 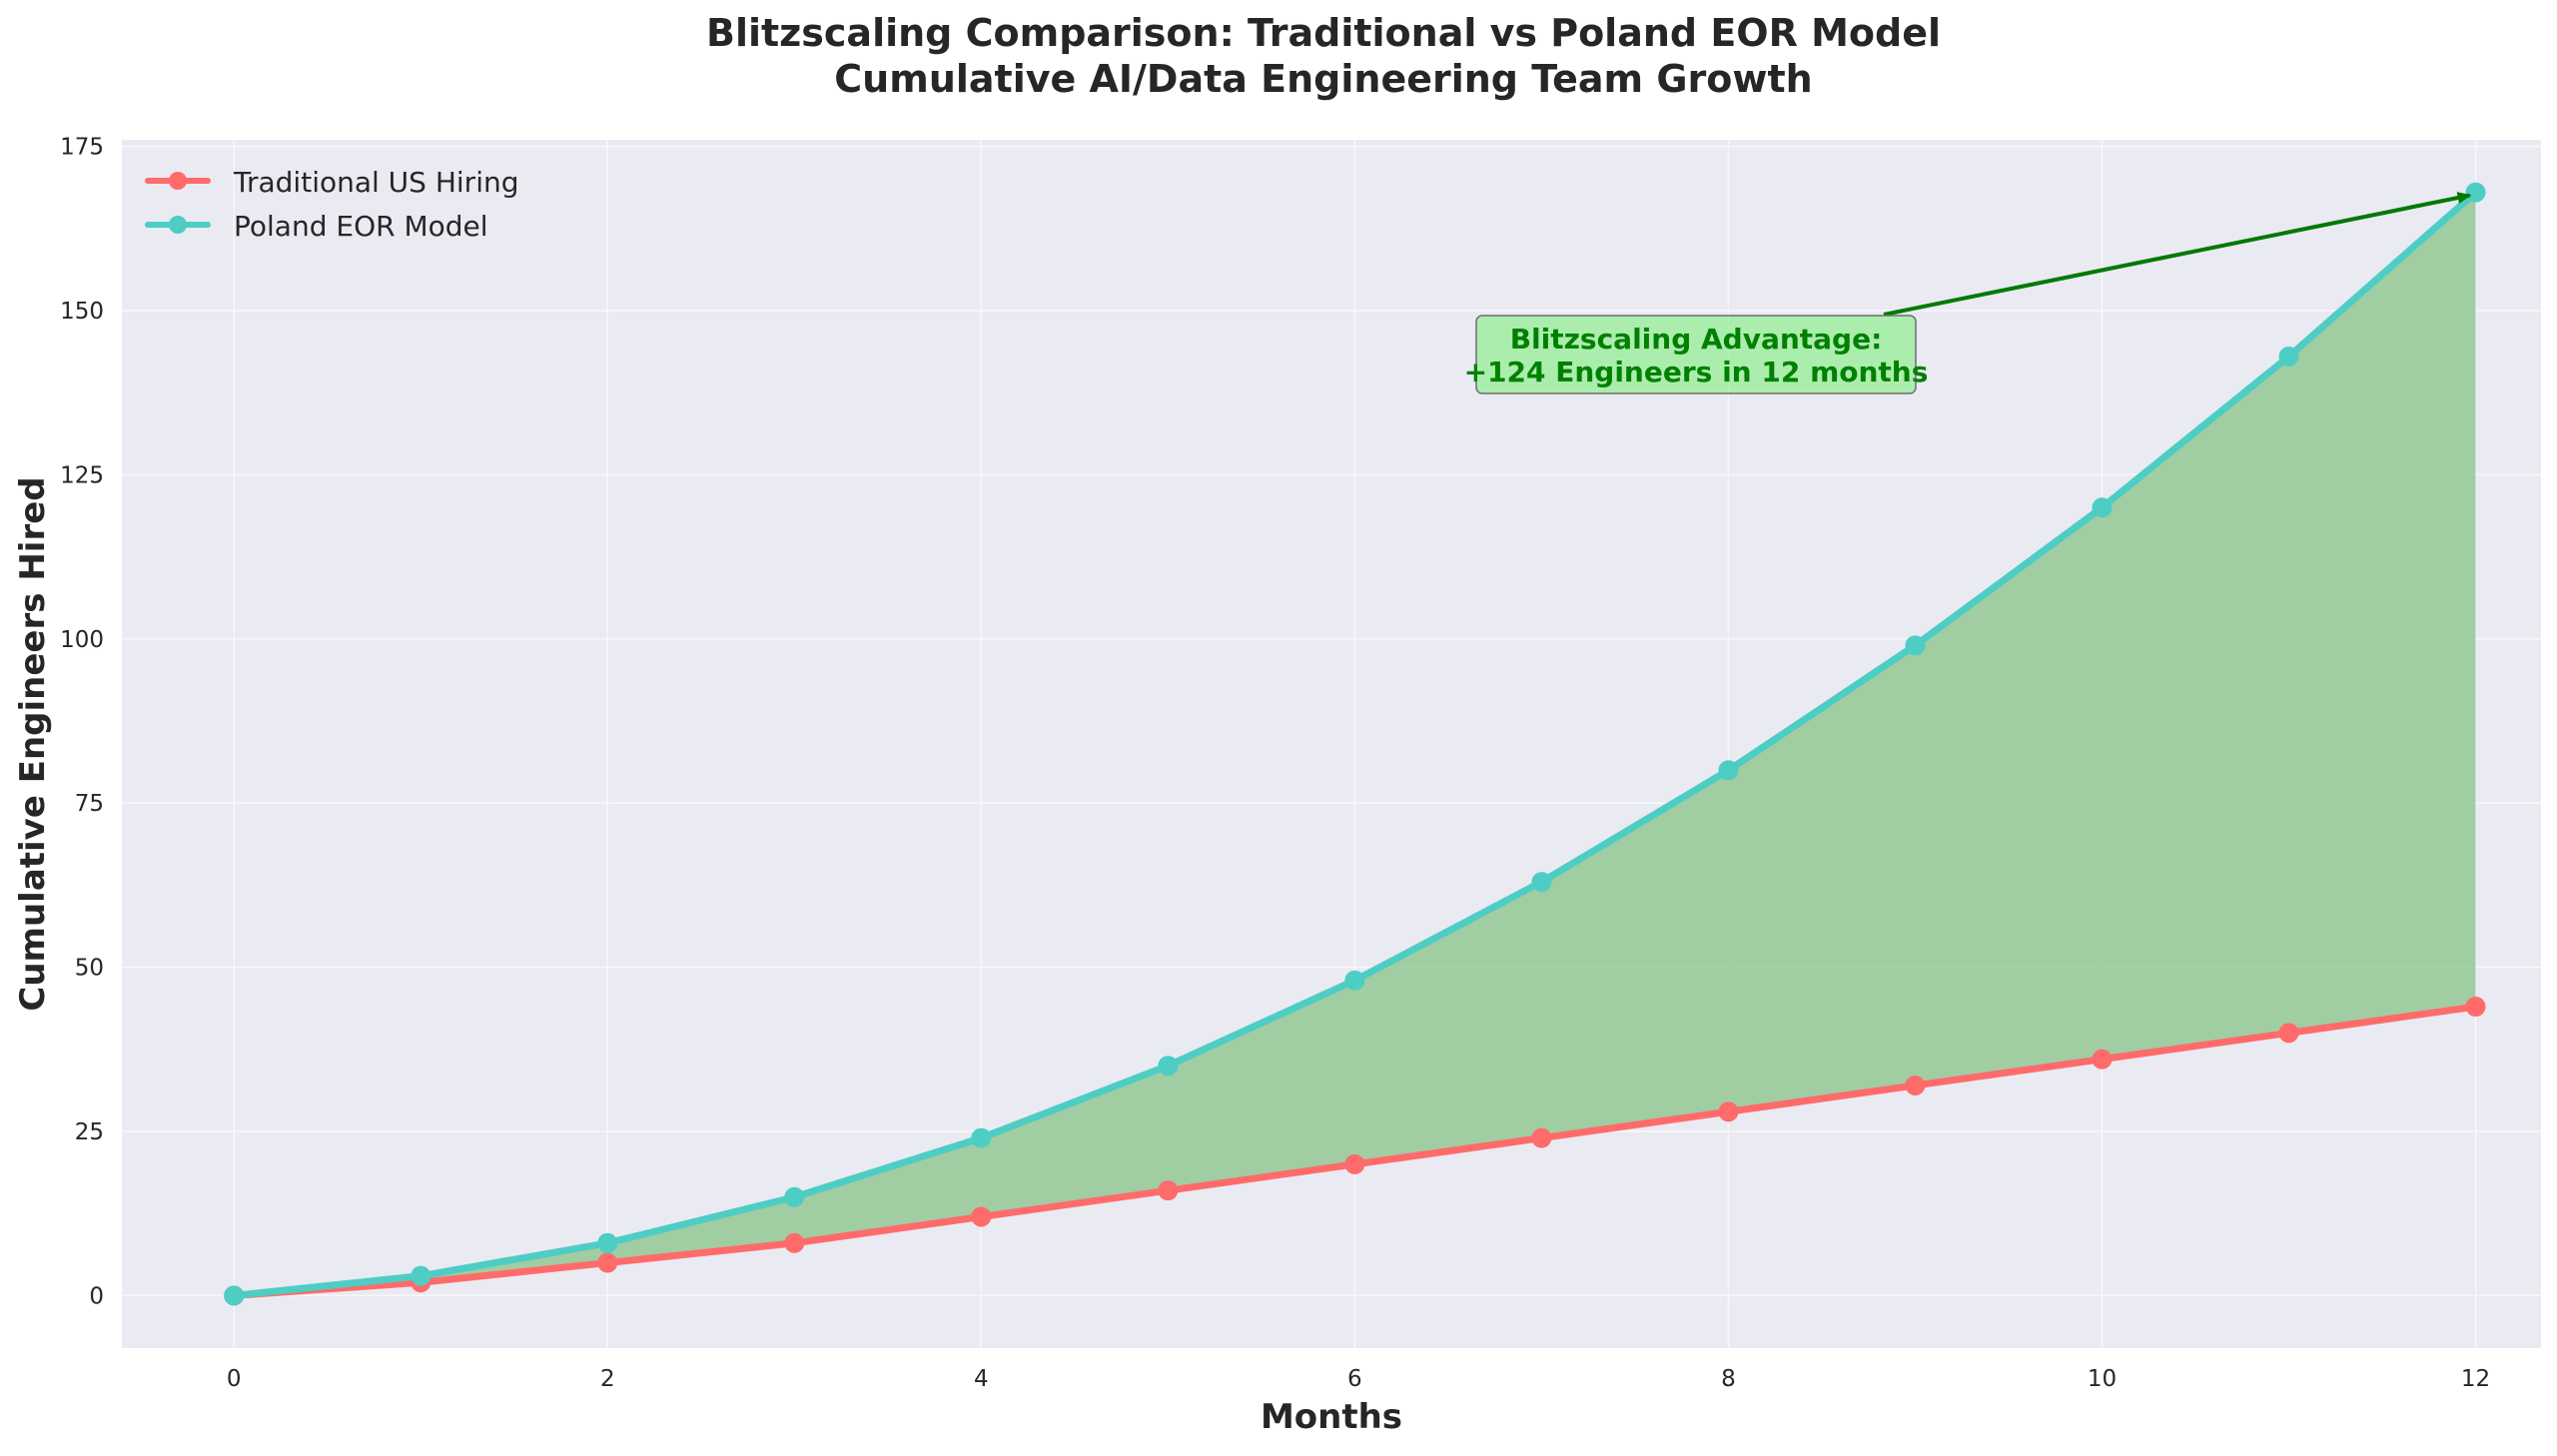 What do you see at coordinates (332, 204) in the screenshot?
I see `legend: Traditional US Hiring Poland EOR Model` at bounding box center [332, 204].